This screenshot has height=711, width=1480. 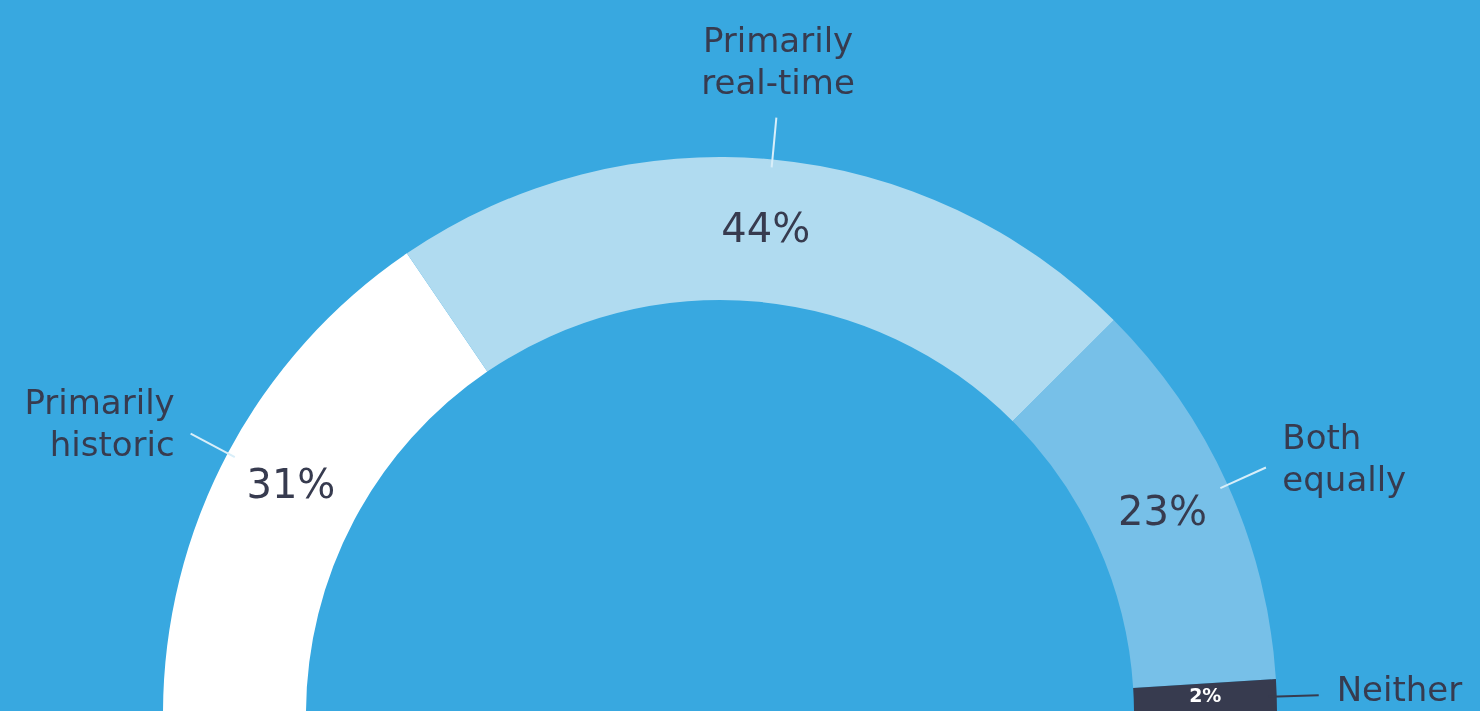 What do you see at coordinates (291, 483) in the screenshot?
I see `data-label: 31%` at bounding box center [291, 483].